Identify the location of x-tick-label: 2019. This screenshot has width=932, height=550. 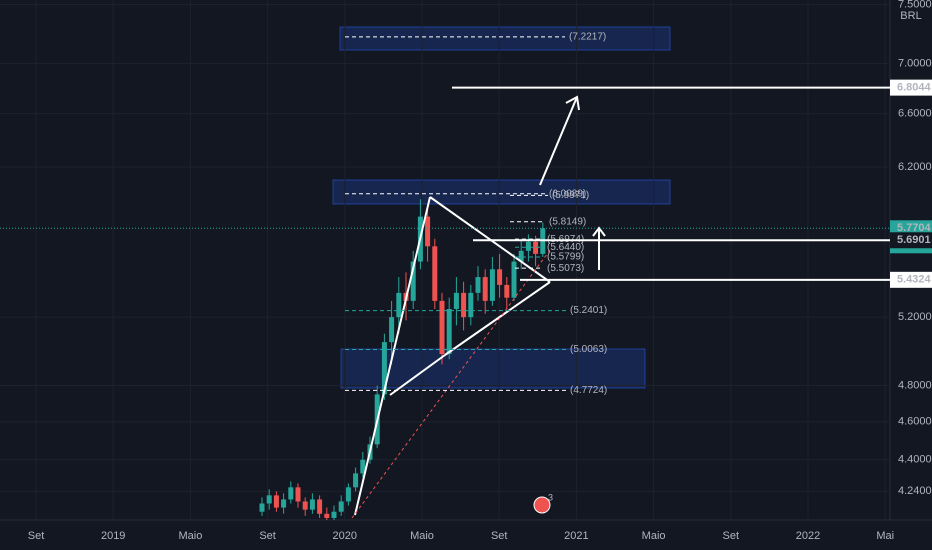
(113, 536).